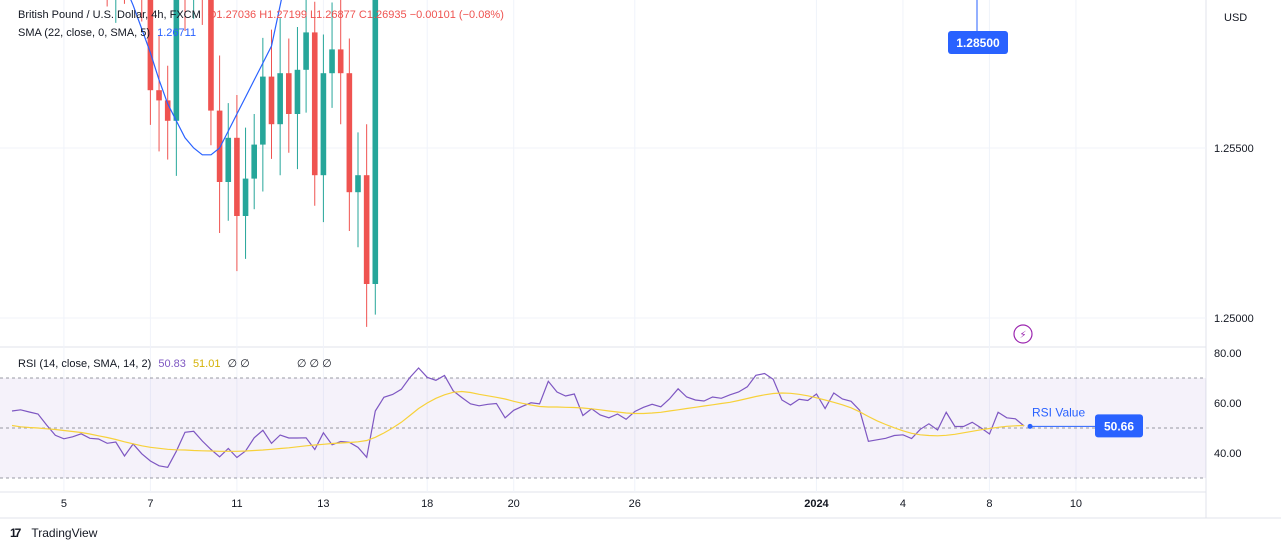 This screenshot has height=558, width=1281. What do you see at coordinates (1228, 454) in the screenshot?
I see `rsi-axis-tick-label: 40.00` at bounding box center [1228, 454].